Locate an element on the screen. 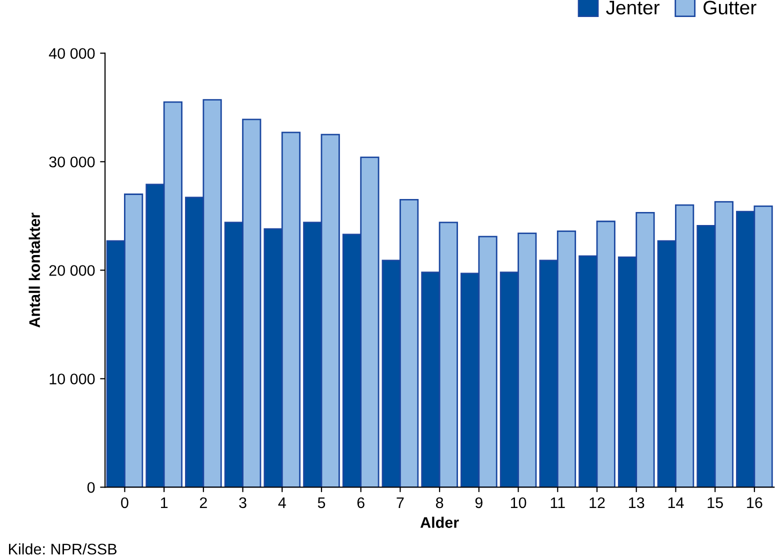  y-tick-label: 30 000 is located at coordinates (72, 162).